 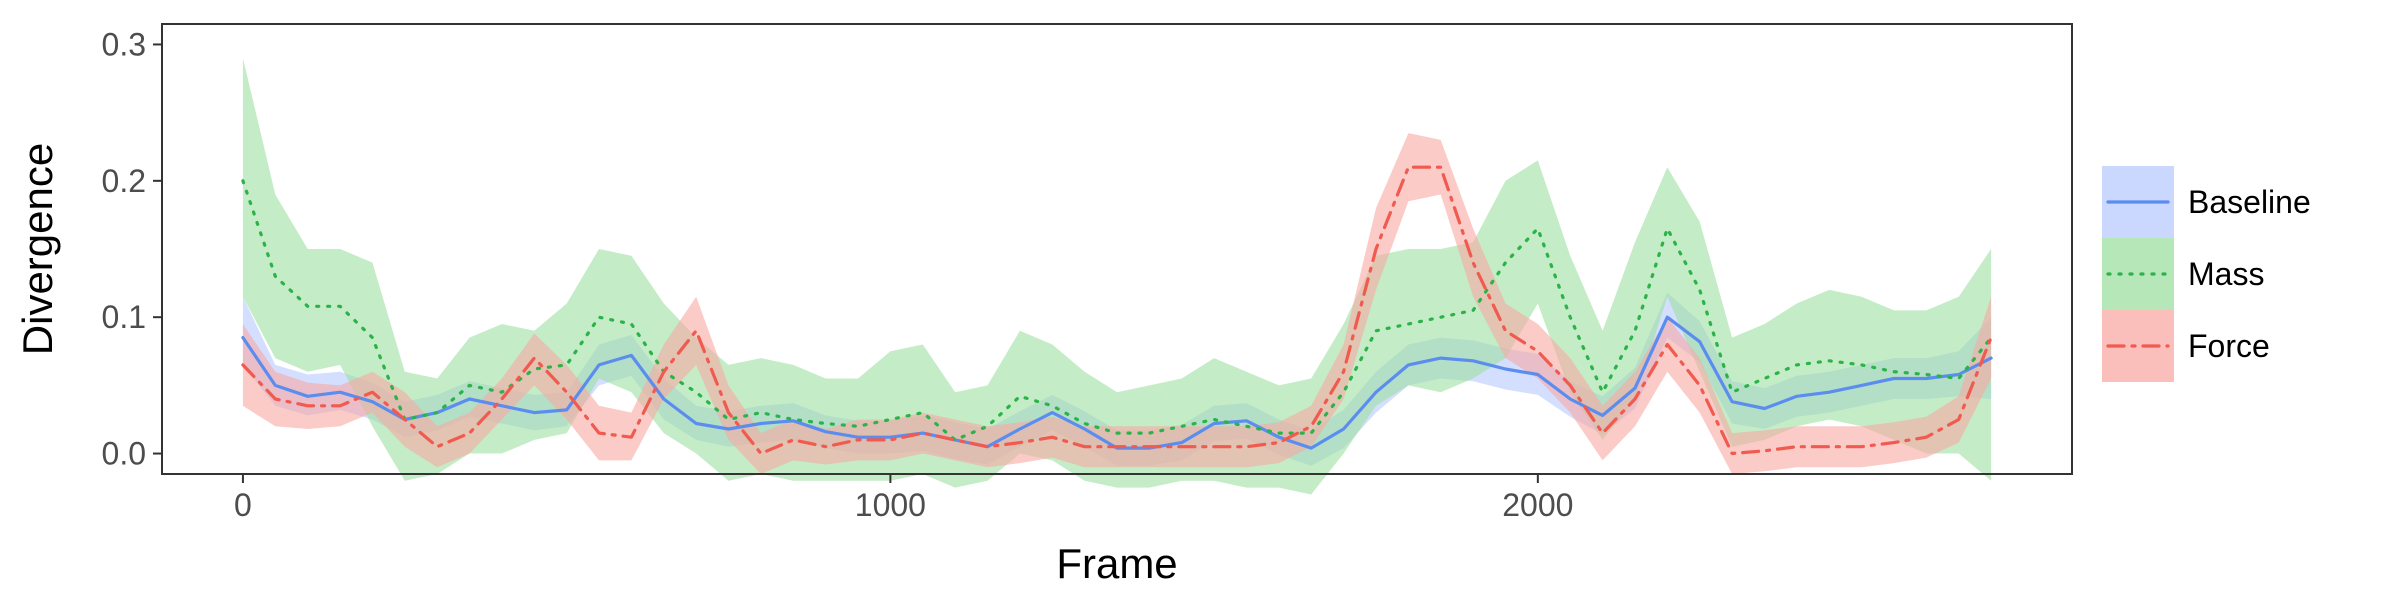 What do you see at coordinates (890, 505) in the screenshot?
I see `x-tick-label: 1000` at bounding box center [890, 505].